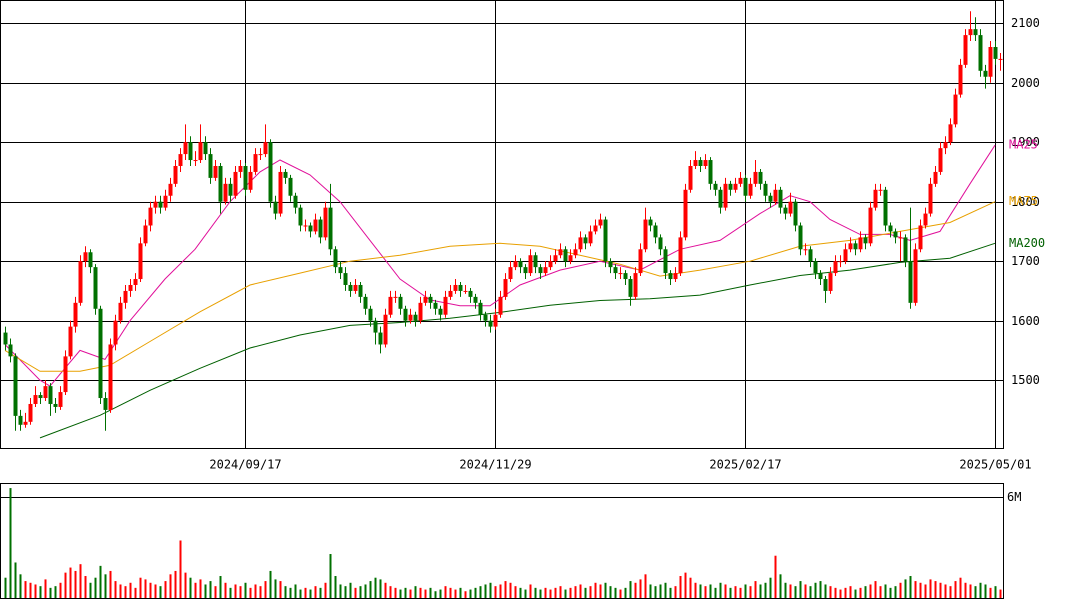 The image size is (1065, 600). I want to click on series-label: MA200, so click(1027, 243).